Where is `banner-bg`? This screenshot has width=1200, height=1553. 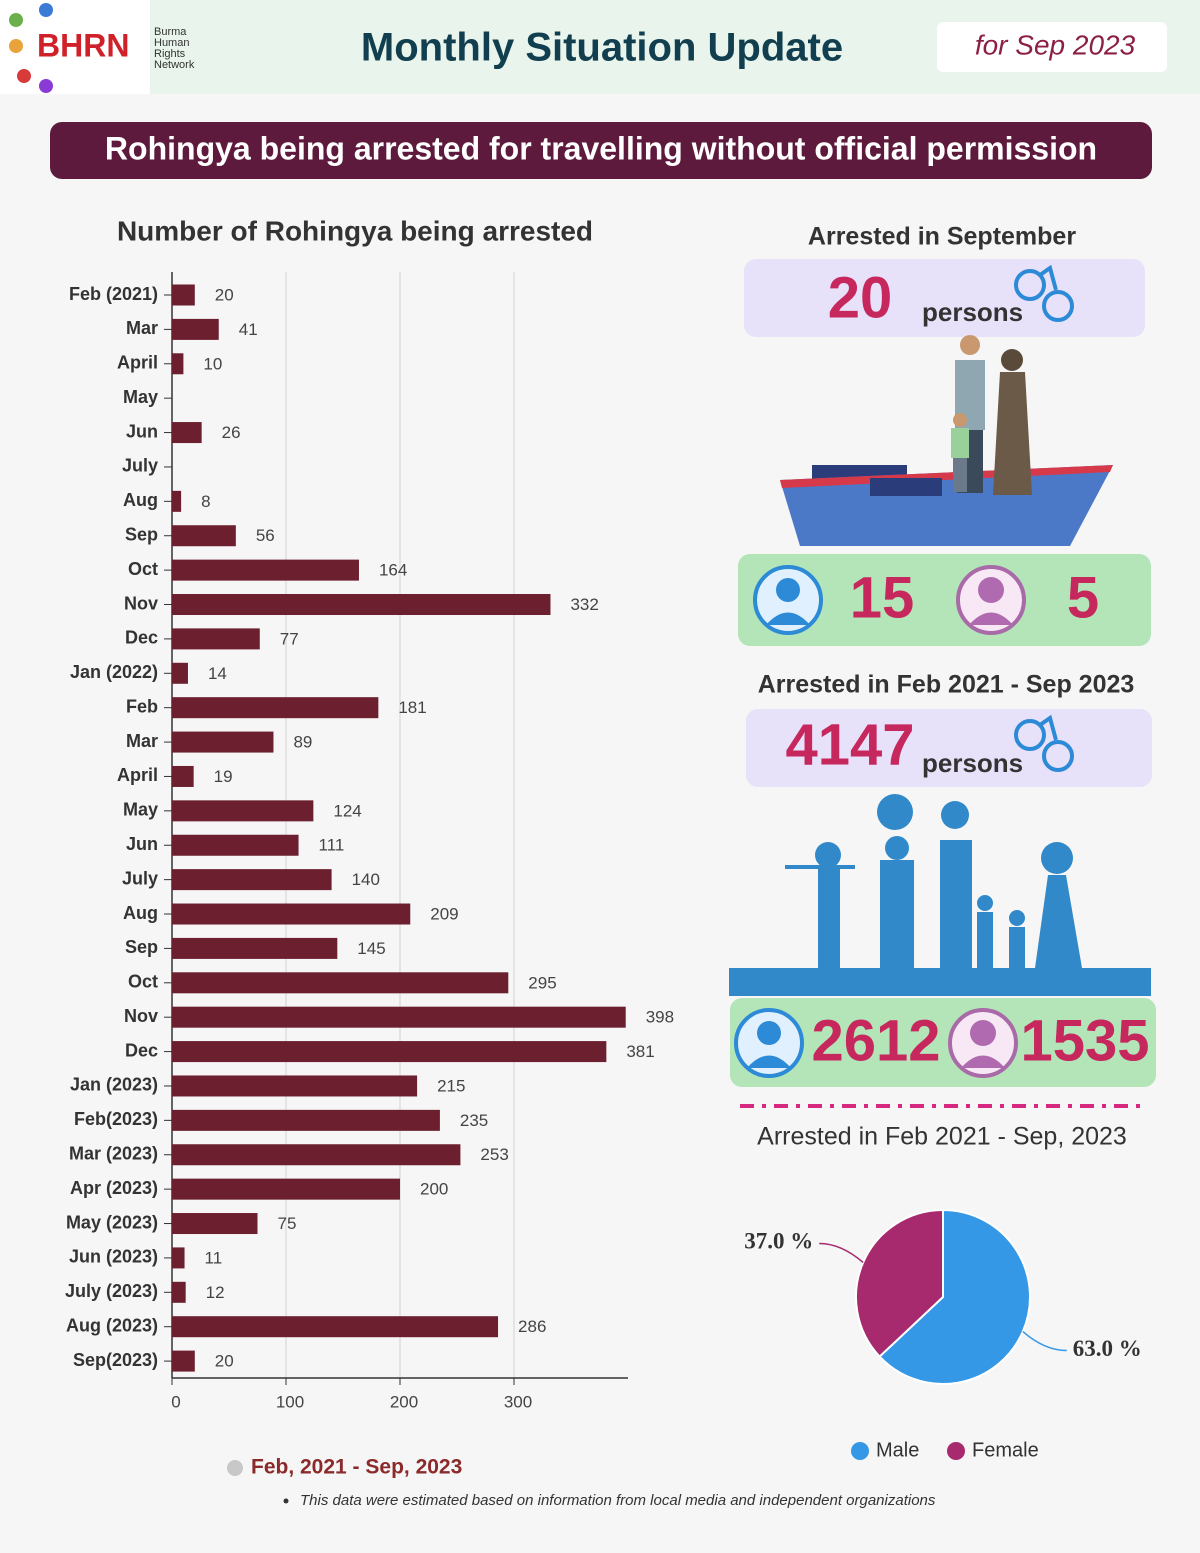
banner-bg is located at coordinates (601, 150).